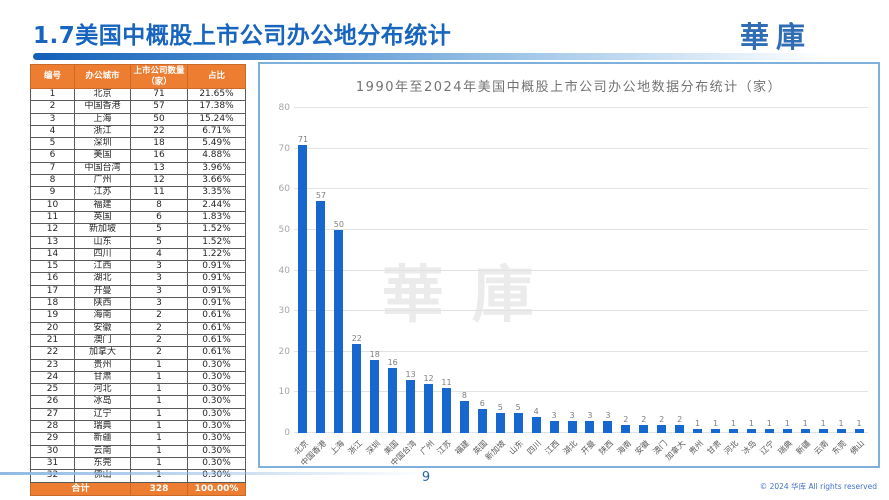 Image resolution: width=889 pixels, height=500 pixels. I want to click on bar-group-云南: 1 云南, so click(822, 282).